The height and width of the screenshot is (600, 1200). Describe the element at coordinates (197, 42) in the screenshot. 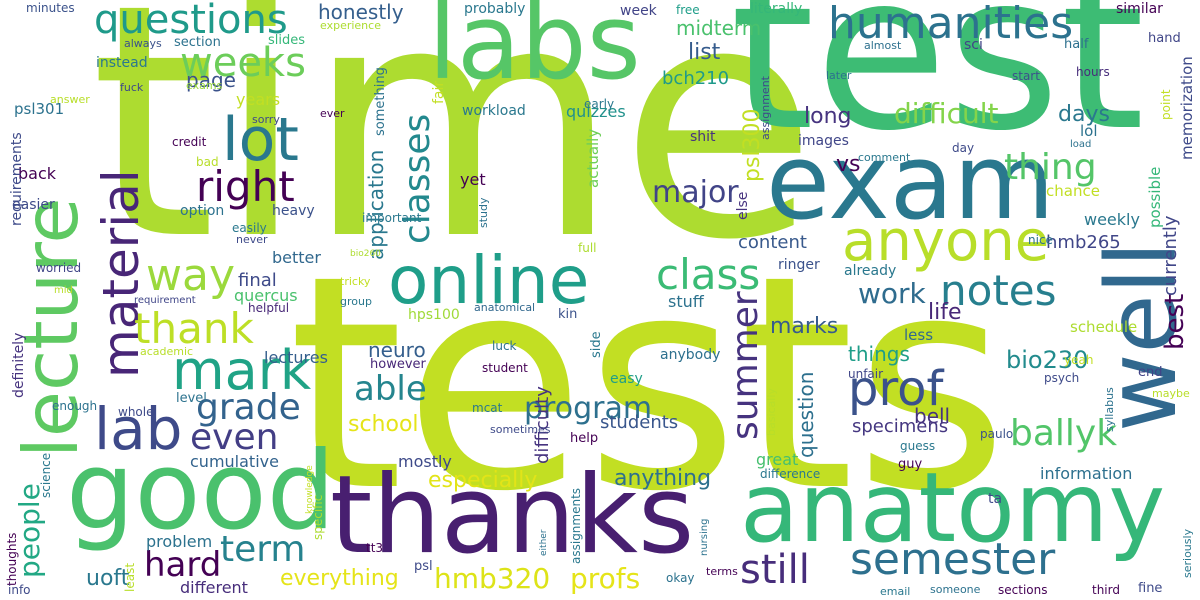

I see `word-section: section` at that location.